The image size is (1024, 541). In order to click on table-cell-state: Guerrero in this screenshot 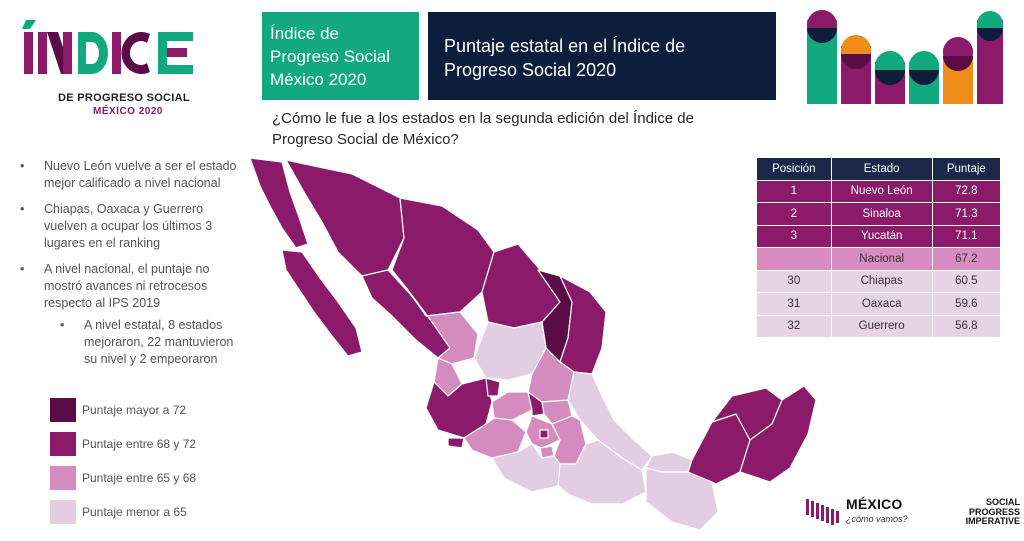, I will do `click(881, 326)`.